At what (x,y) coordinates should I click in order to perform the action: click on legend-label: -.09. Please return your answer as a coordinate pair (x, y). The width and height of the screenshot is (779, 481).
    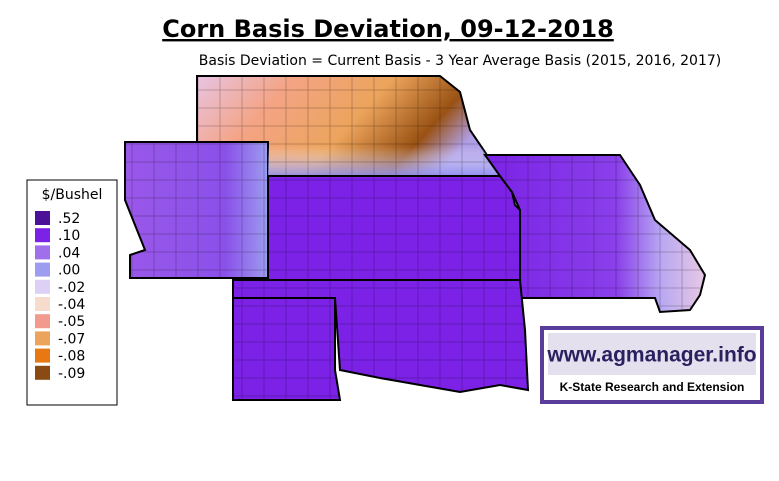
    Looking at the image, I should click on (71, 374).